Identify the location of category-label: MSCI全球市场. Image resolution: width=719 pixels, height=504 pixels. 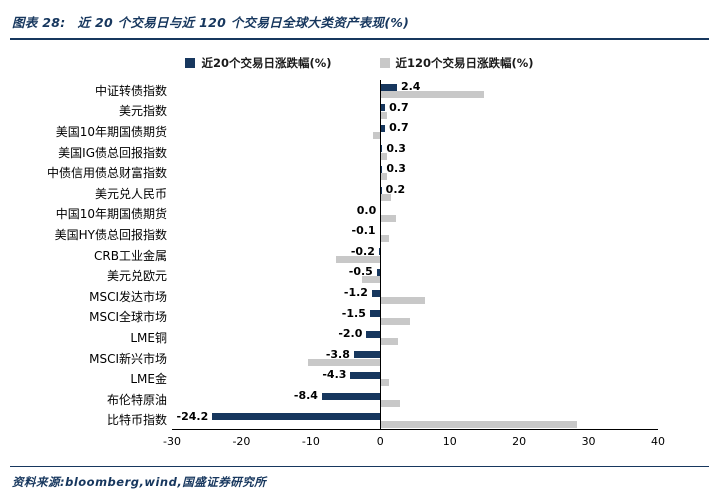
(128, 317).